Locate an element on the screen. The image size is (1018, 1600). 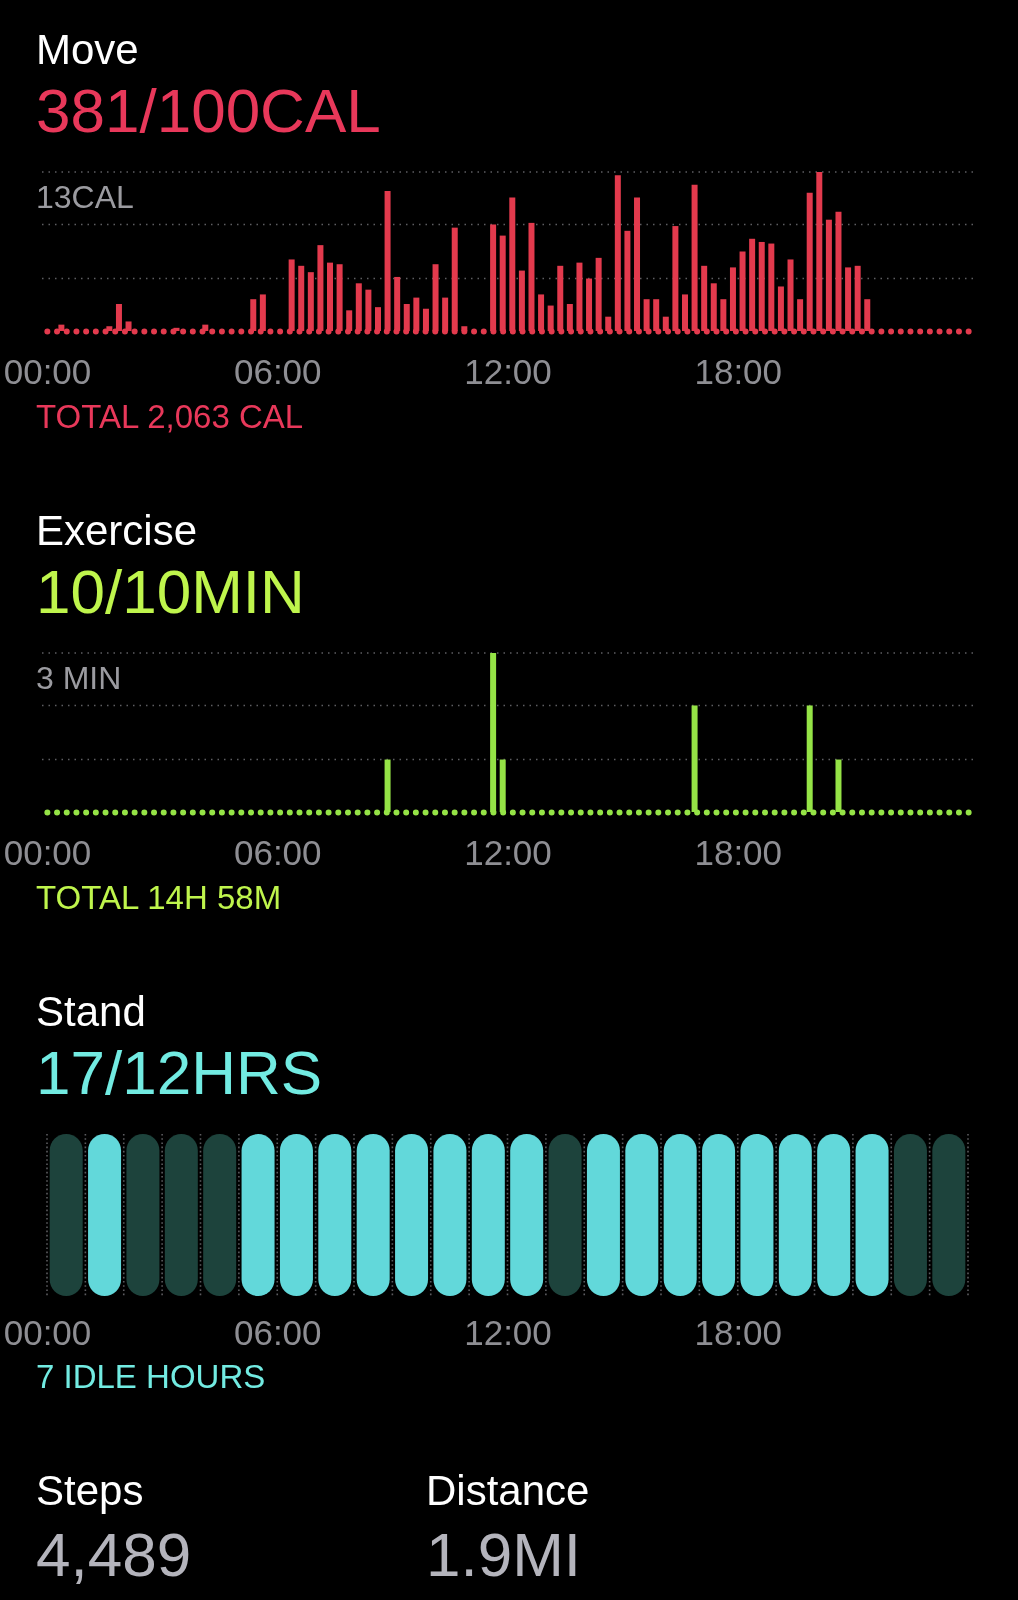
chart-title: Stand is located at coordinates (91, 1011).